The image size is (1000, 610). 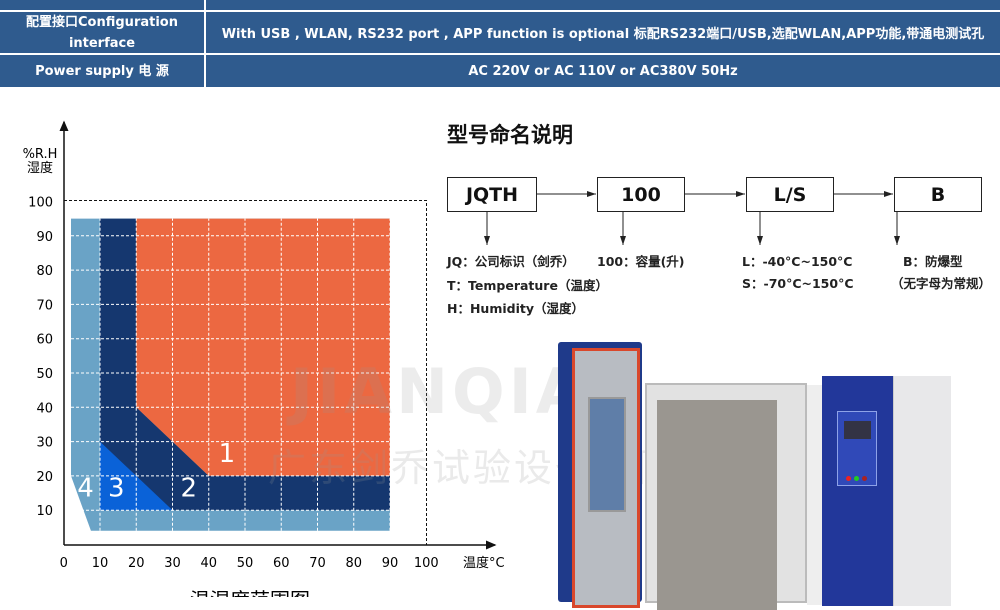 What do you see at coordinates (515, 308) in the screenshot?
I see `note-h: H：Humidity（湿度）` at bounding box center [515, 308].